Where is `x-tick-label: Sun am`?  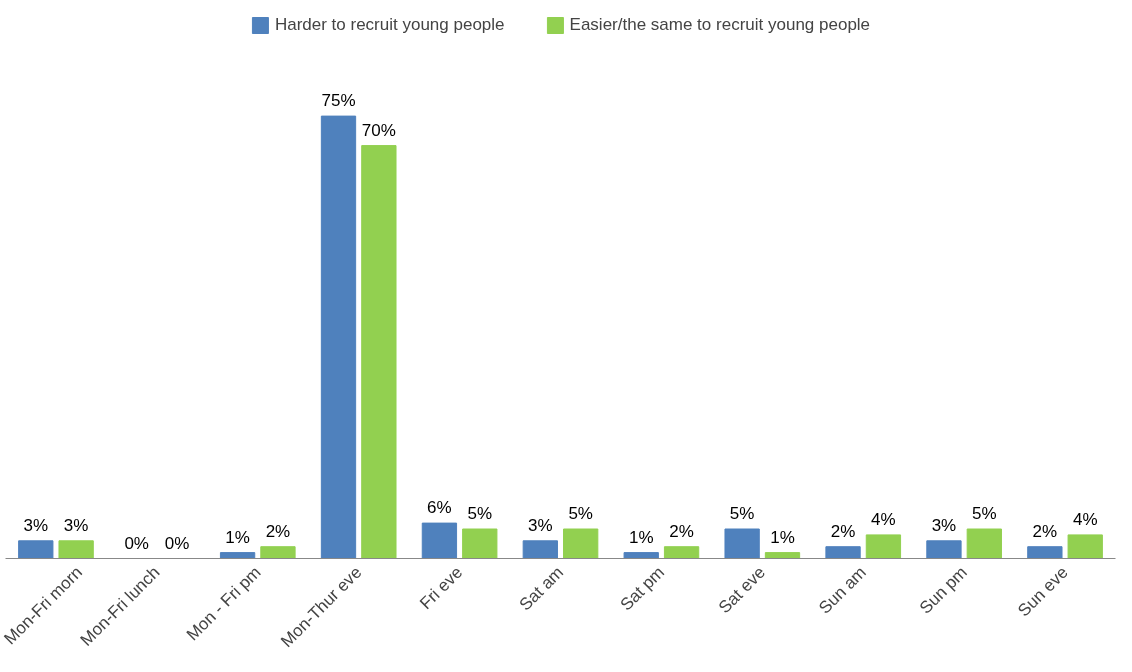 x-tick-label: Sun am is located at coordinates (842, 590).